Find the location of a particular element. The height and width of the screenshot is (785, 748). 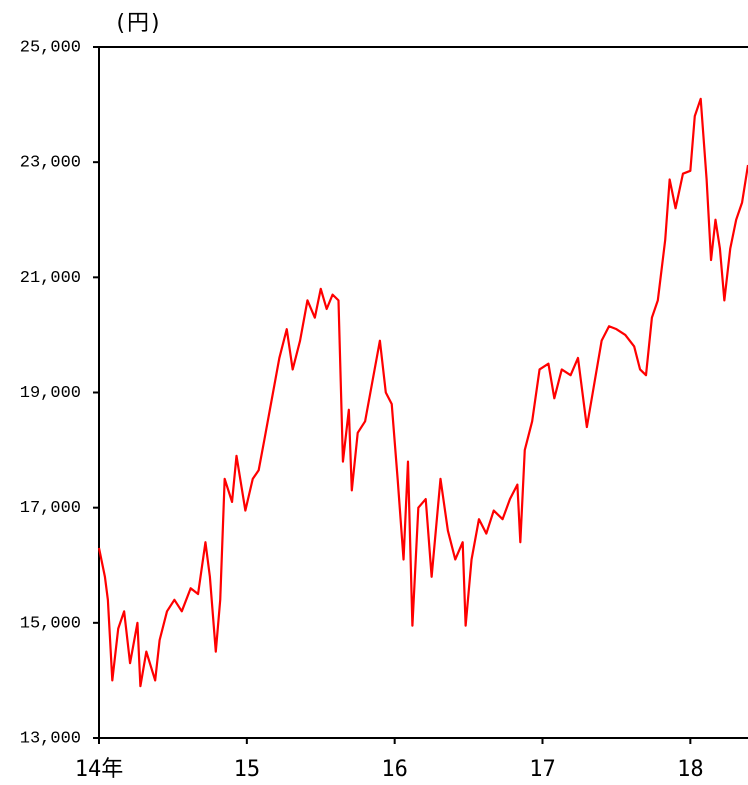

y-tick-label: 15,000 is located at coordinates (50, 623).